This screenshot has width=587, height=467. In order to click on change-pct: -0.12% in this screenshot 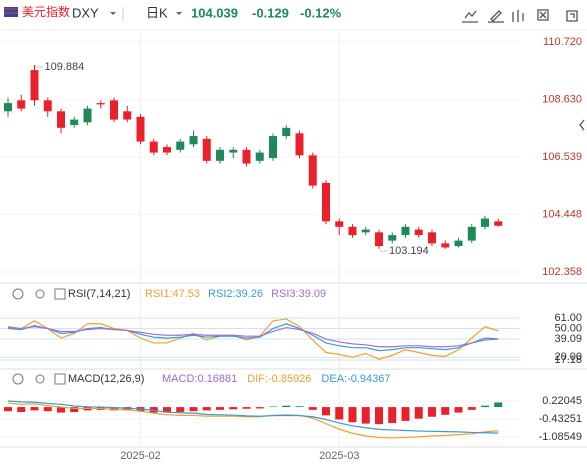, I will do `click(321, 12)`.